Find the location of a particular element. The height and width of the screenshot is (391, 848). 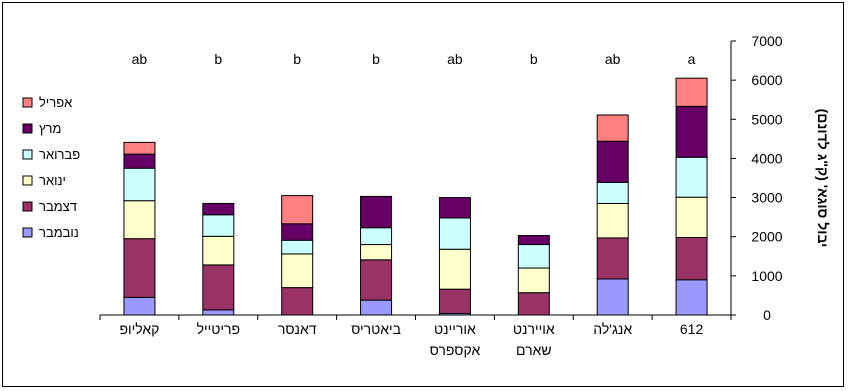

y-axis-title: יבול סוגא' (ק"ג לדונם) is located at coordinates (823, 178).